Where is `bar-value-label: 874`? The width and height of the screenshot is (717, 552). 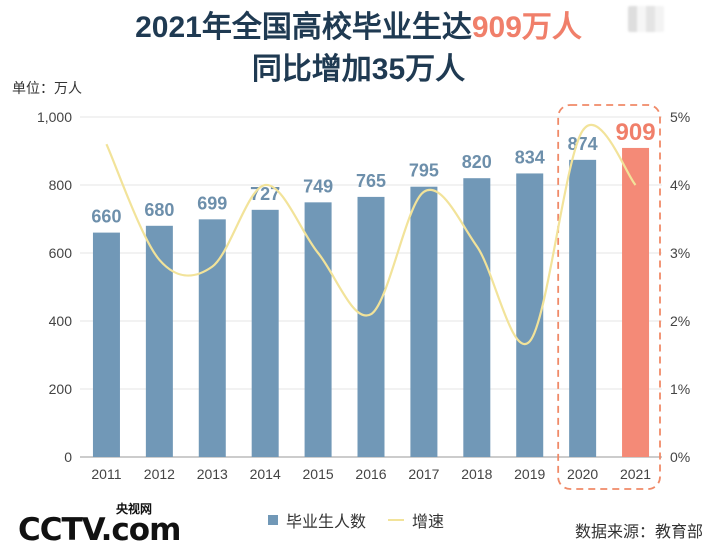
bar-value-label: 874 is located at coordinates (583, 144).